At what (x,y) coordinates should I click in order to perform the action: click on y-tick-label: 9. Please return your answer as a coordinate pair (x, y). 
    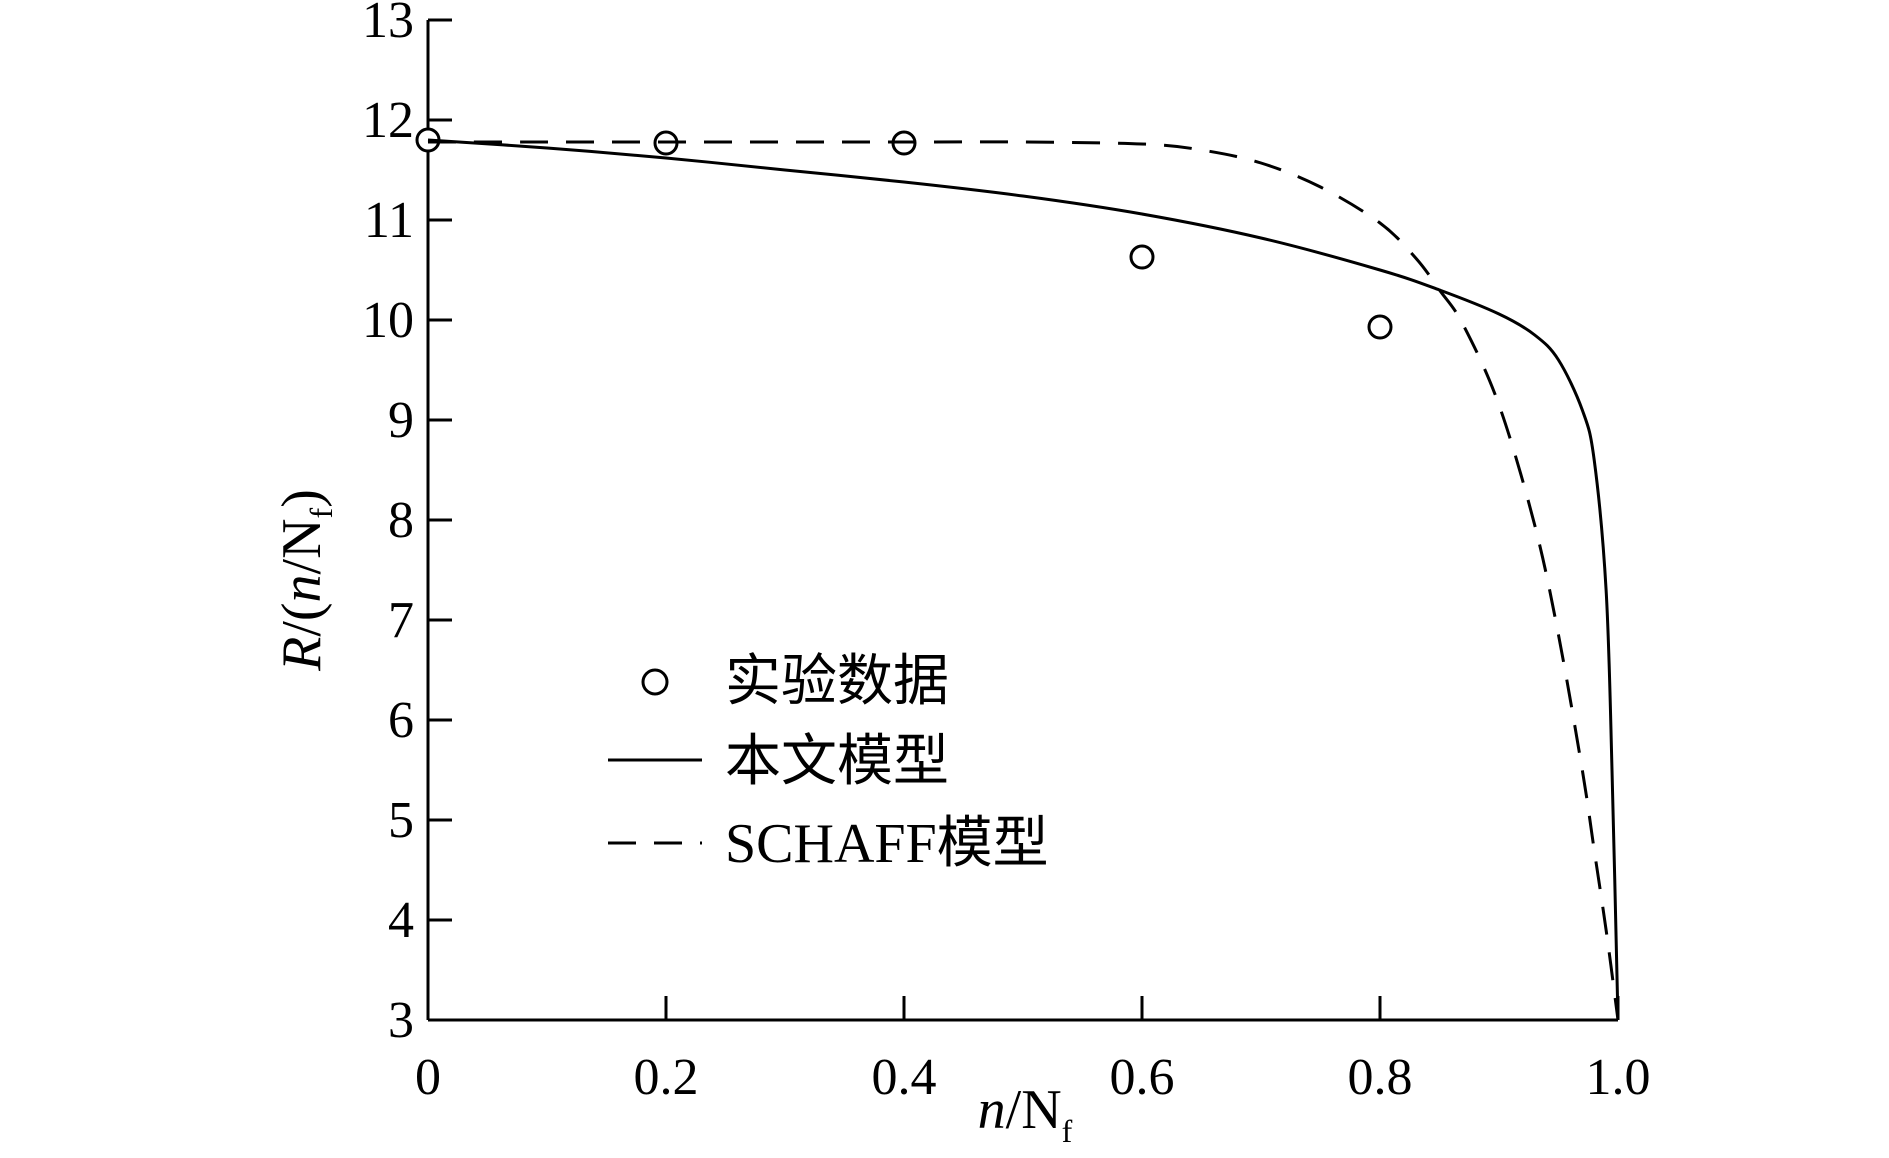
    Looking at the image, I should click on (401, 420).